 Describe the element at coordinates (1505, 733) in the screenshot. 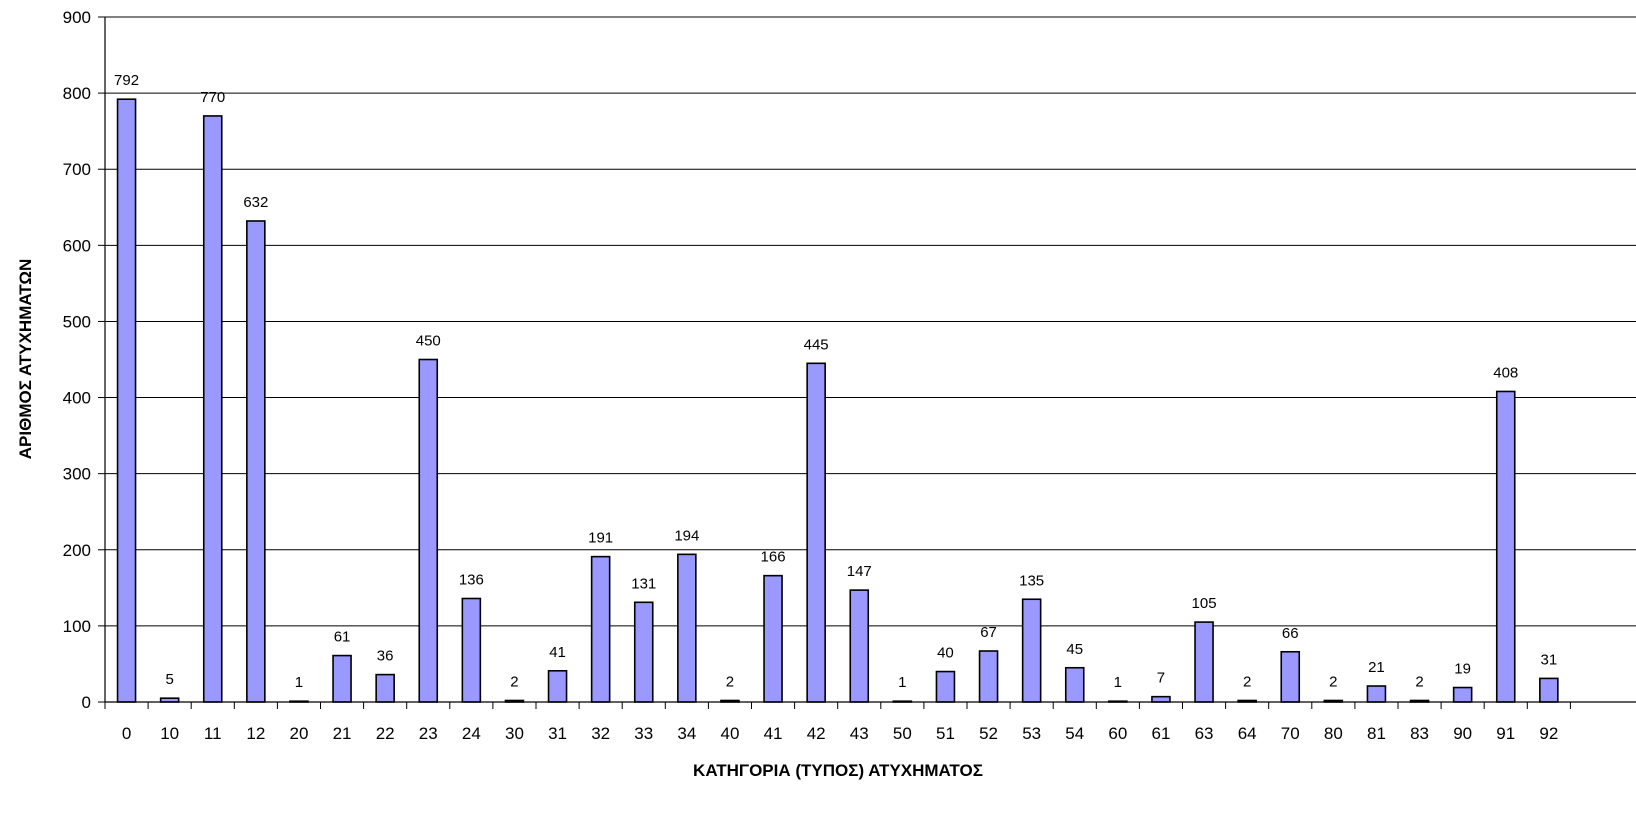

I see `x-tick-label: 91` at that location.